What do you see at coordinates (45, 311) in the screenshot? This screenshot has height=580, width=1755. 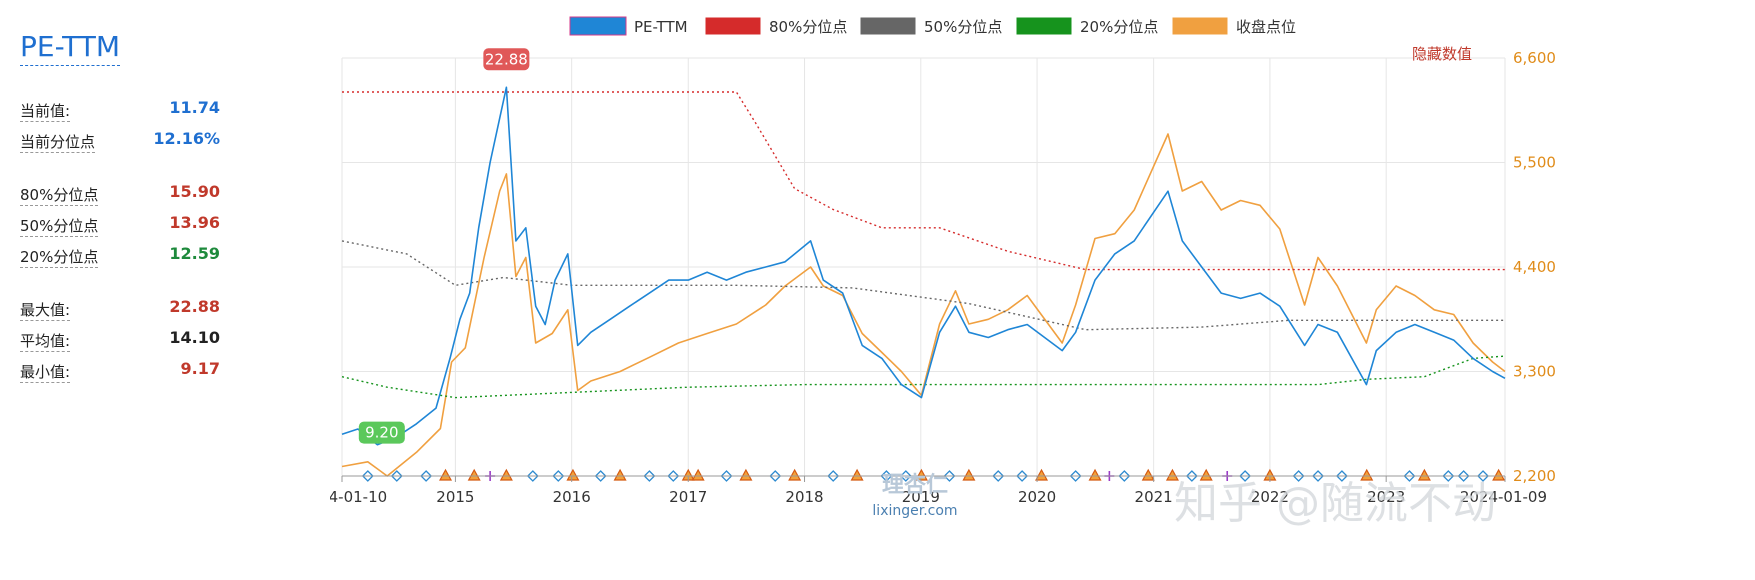 I see `stat-label: 最大值:` at bounding box center [45, 311].